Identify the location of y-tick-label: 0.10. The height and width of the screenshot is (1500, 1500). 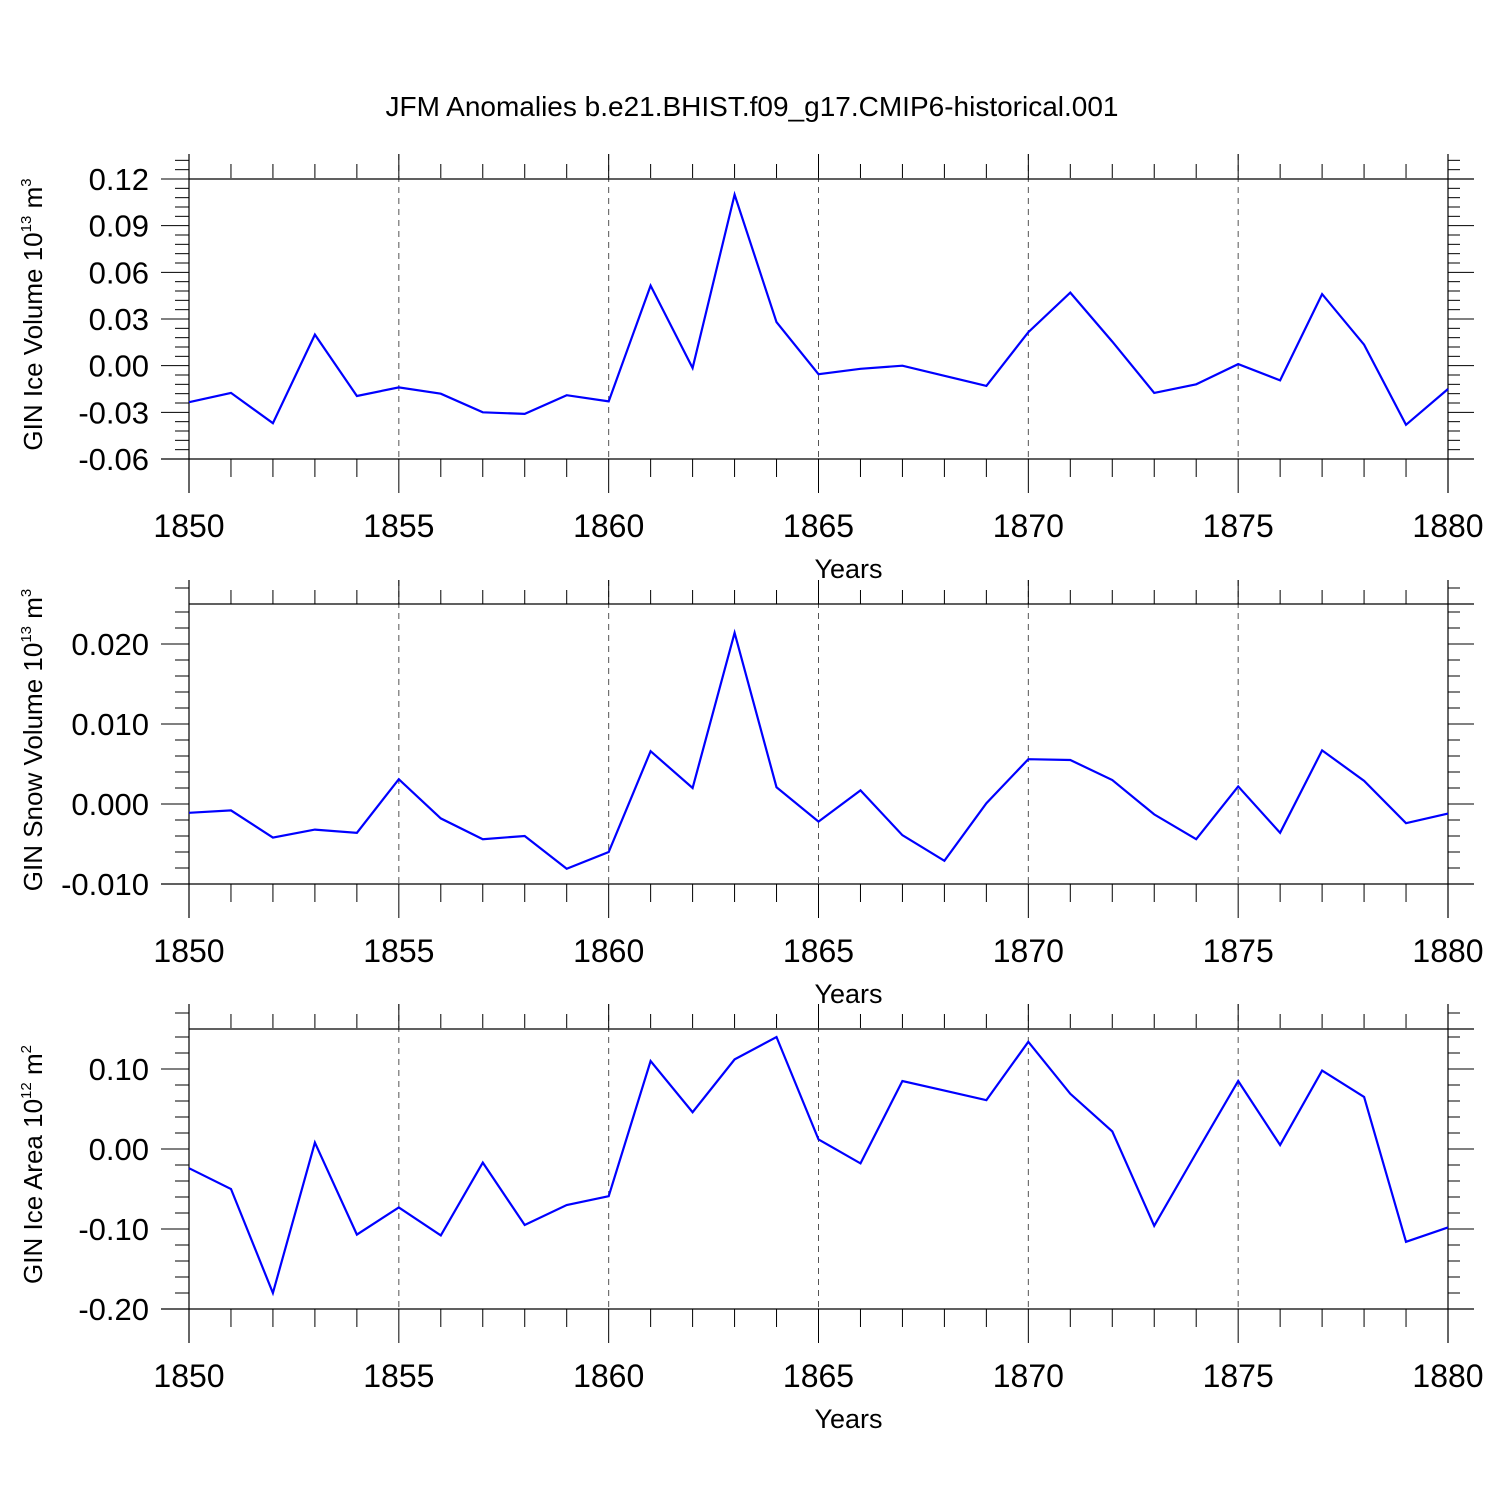
(119, 1069).